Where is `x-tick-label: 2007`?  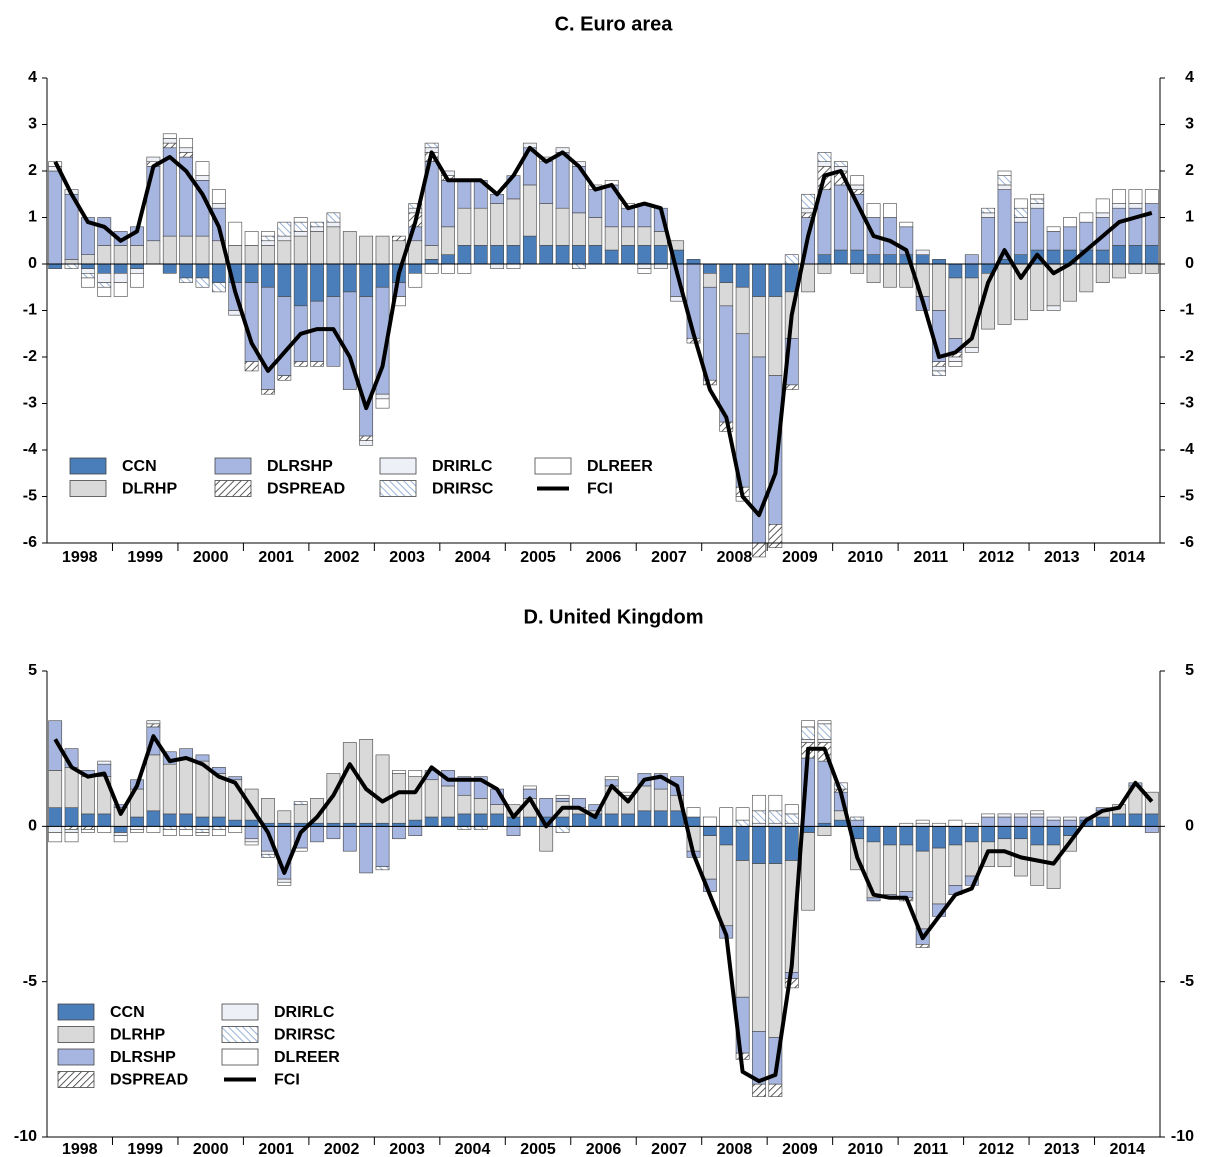 x-tick-label: 2007 is located at coordinates (669, 557).